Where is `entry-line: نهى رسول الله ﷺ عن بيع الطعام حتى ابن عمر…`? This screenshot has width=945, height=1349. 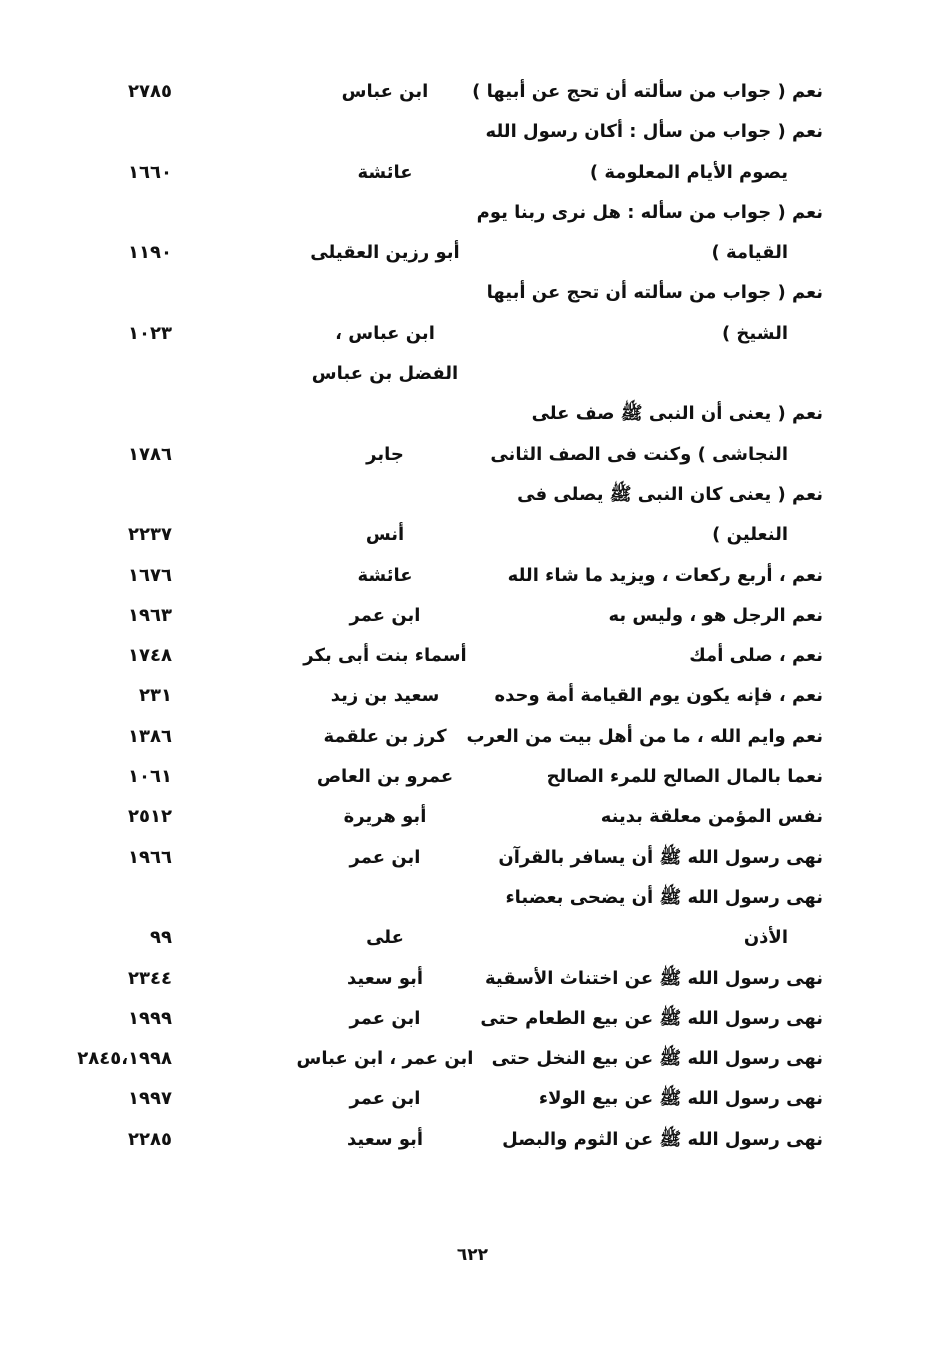 entry-line: نهى رسول الله ﷺ عن بيع الطعام حتى ابن عمر… is located at coordinates (472, 1019).